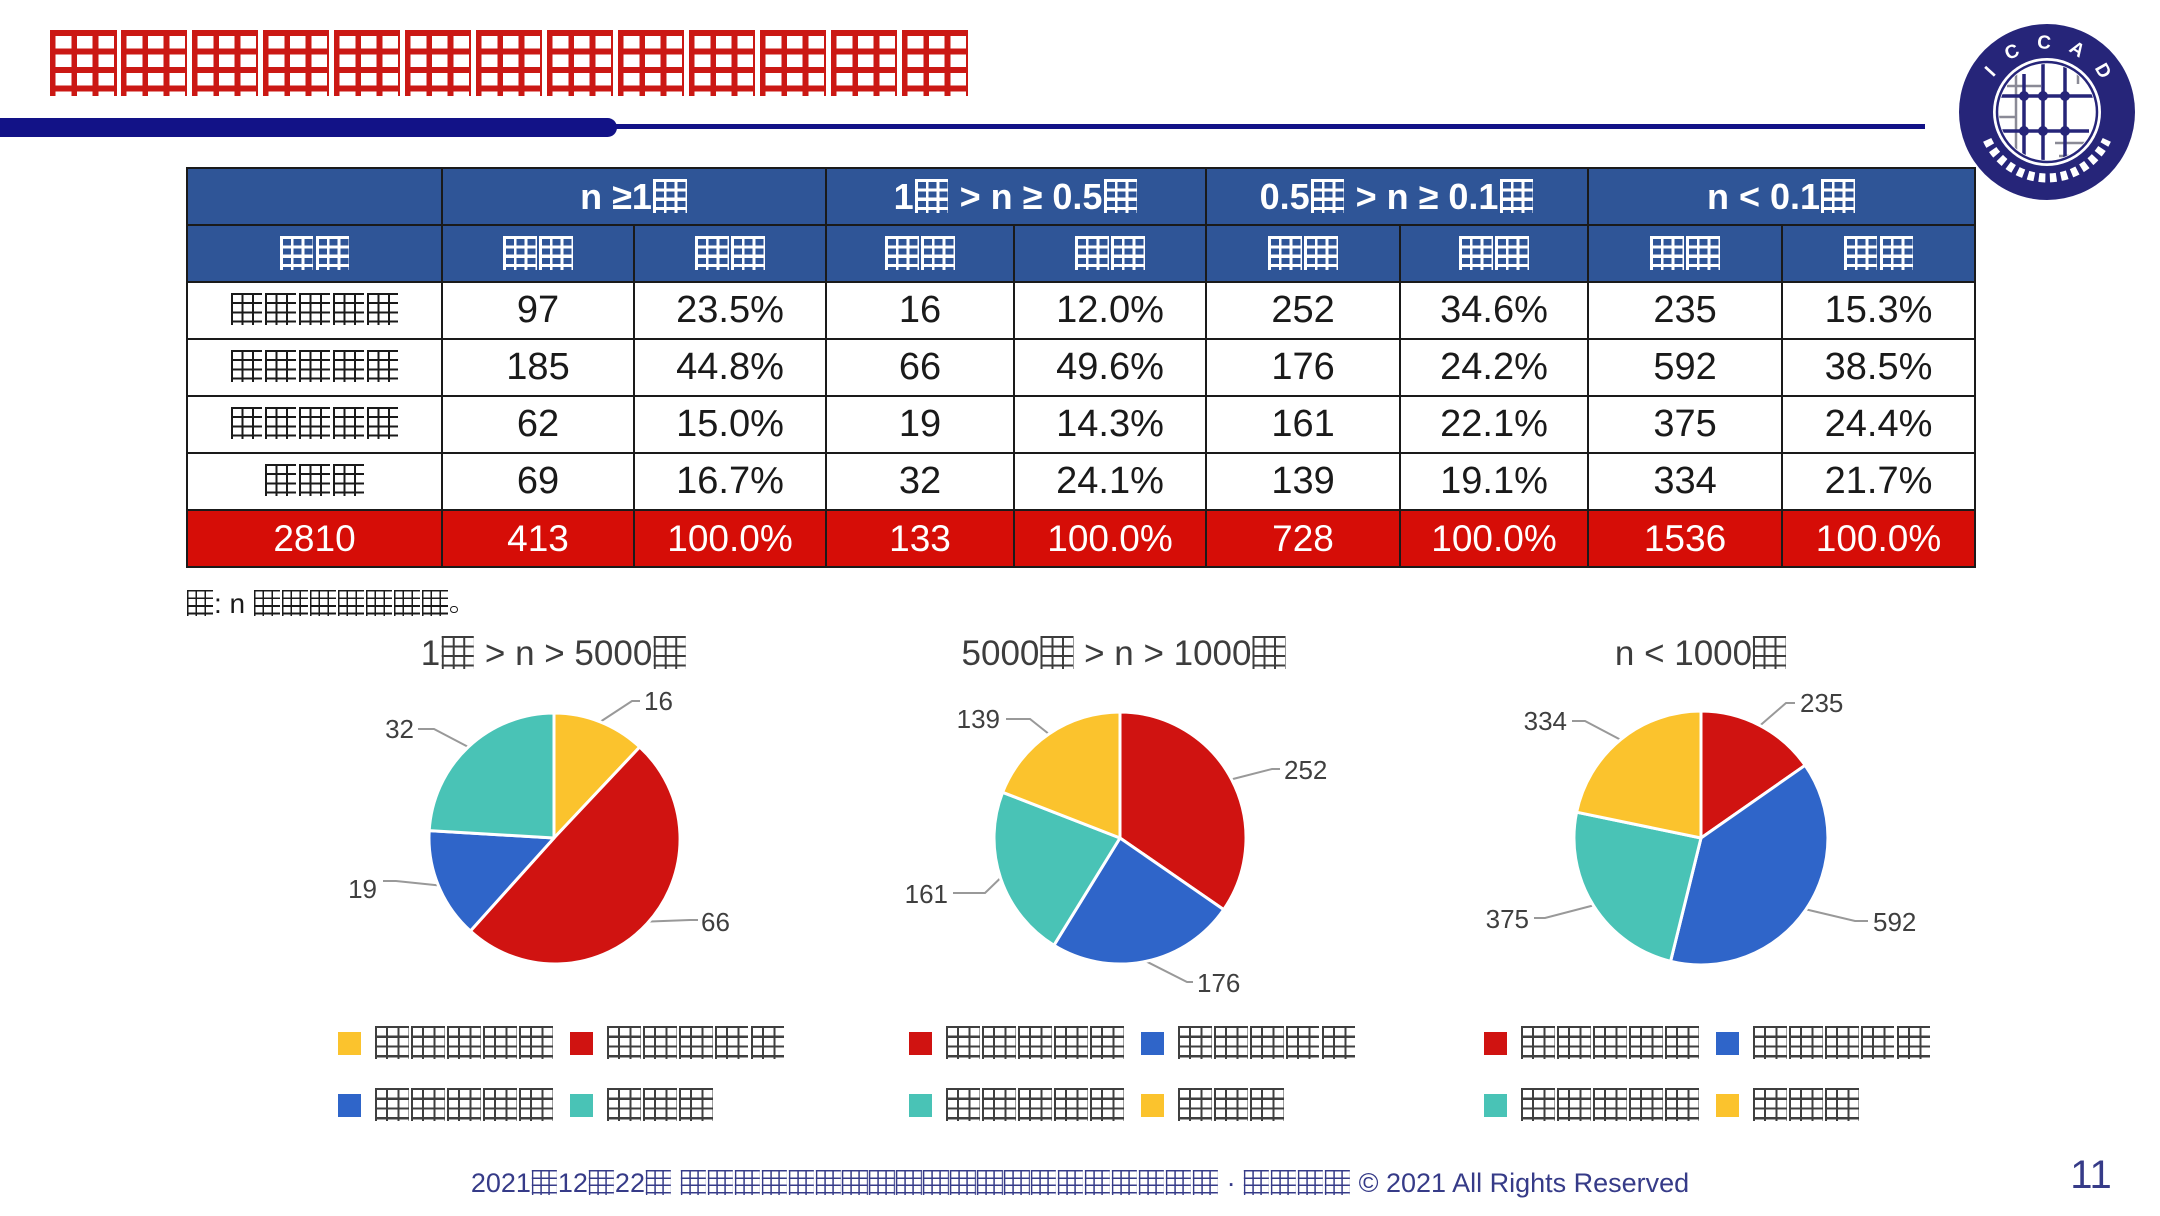 The width and height of the screenshot is (2160, 1216). What do you see at coordinates (1545, 721) in the screenshot?
I see `svg-text: 334` at bounding box center [1545, 721].